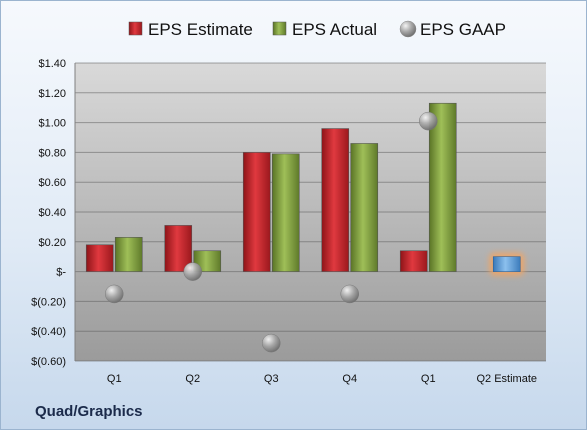 The height and width of the screenshot is (430, 587). Describe the element at coordinates (61, 273) in the screenshot. I see `y-tick-label: $-` at that location.